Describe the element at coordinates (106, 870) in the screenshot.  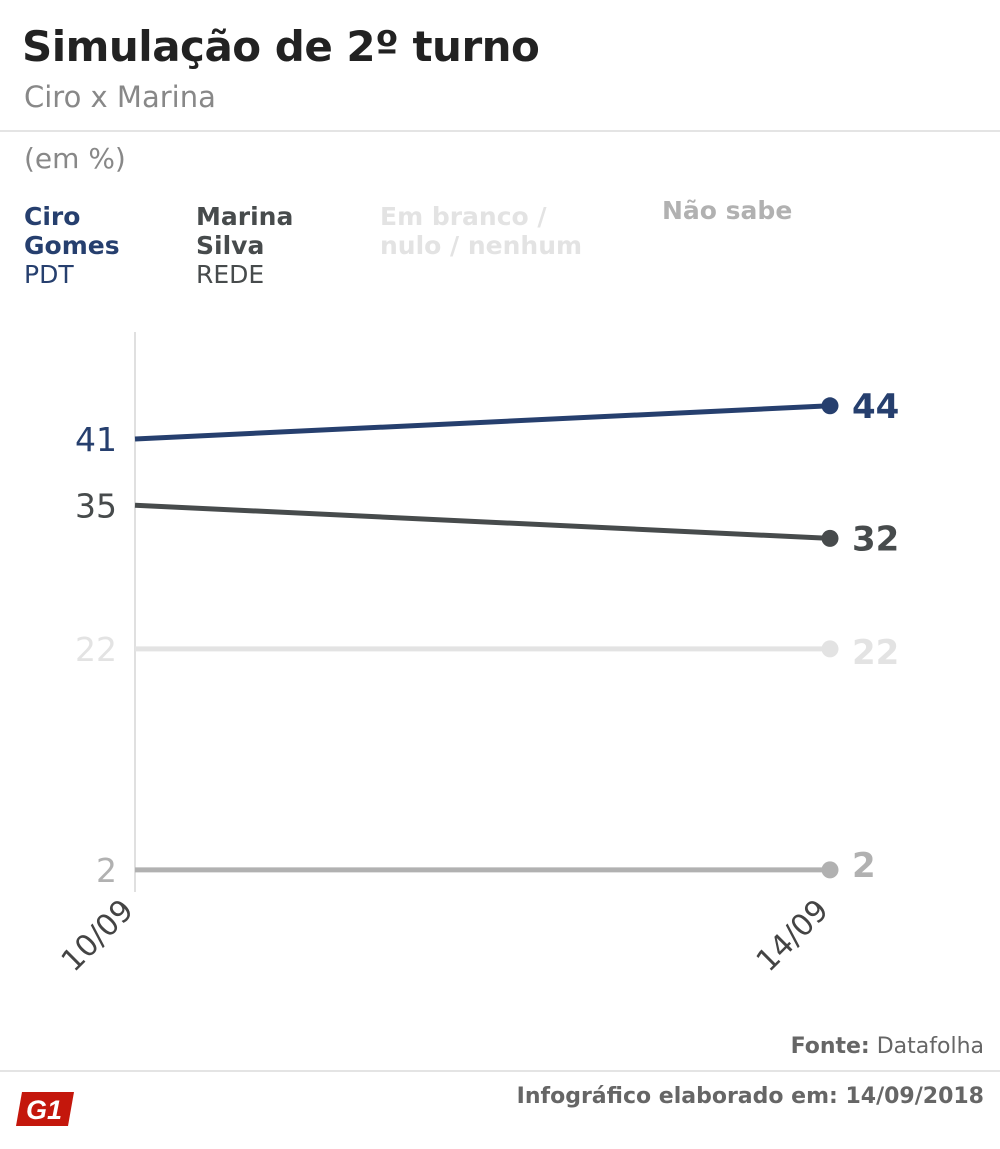
I see `start-value-label-nao-sabe: 2` at that location.